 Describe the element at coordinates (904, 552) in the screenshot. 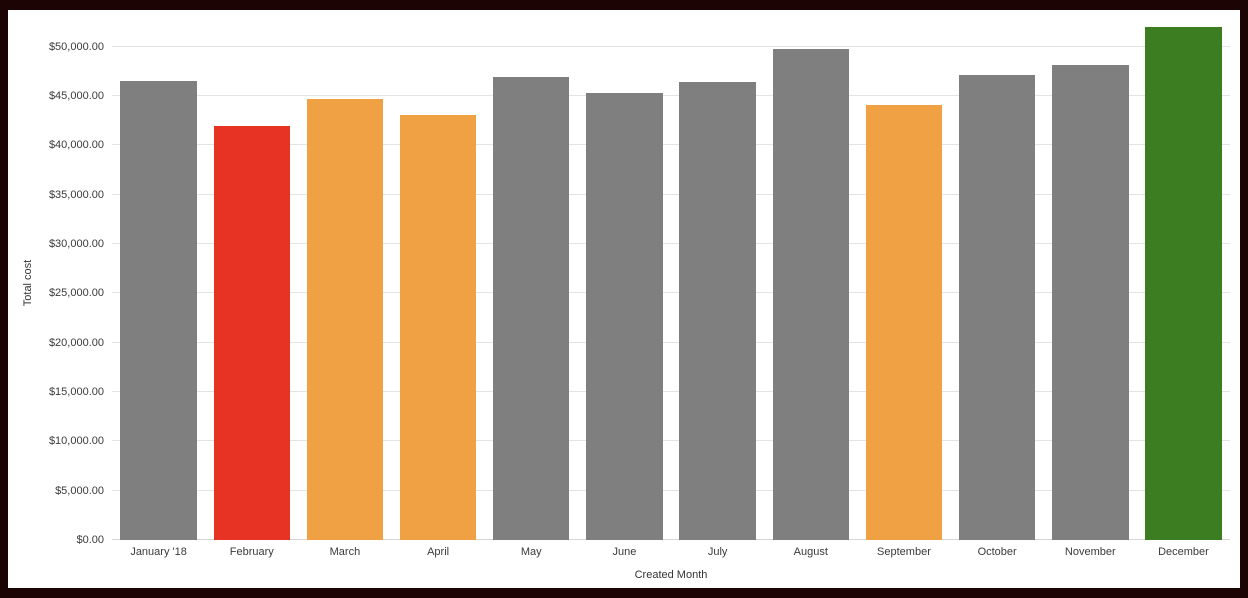

I see `x-tick-label: September` at that location.